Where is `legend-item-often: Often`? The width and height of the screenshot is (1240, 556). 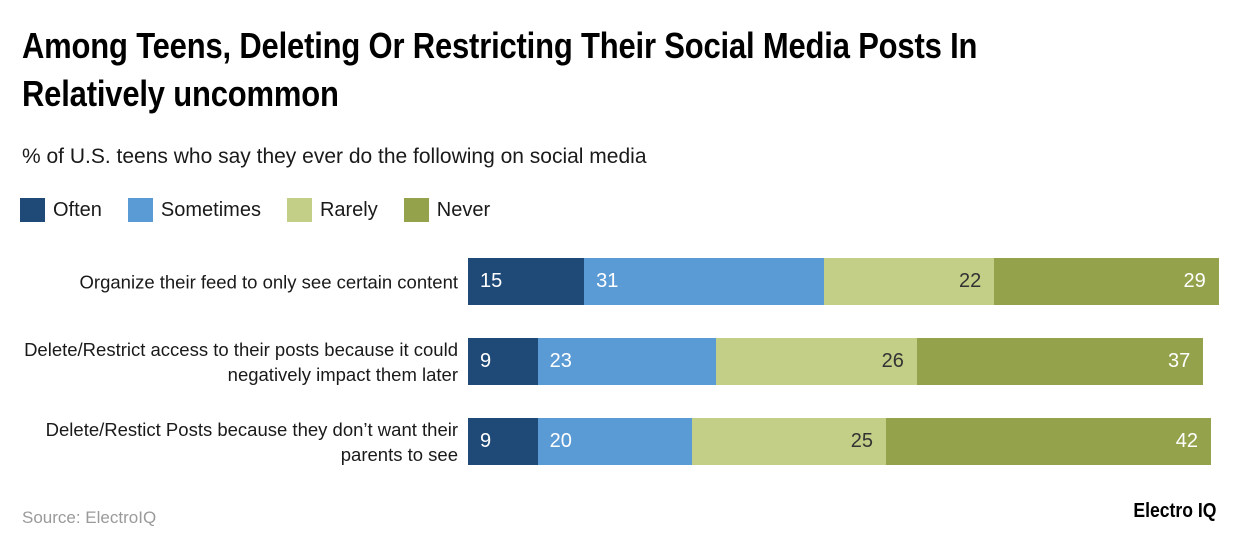
legend-item-often: Often is located at coordinates (61, 210).